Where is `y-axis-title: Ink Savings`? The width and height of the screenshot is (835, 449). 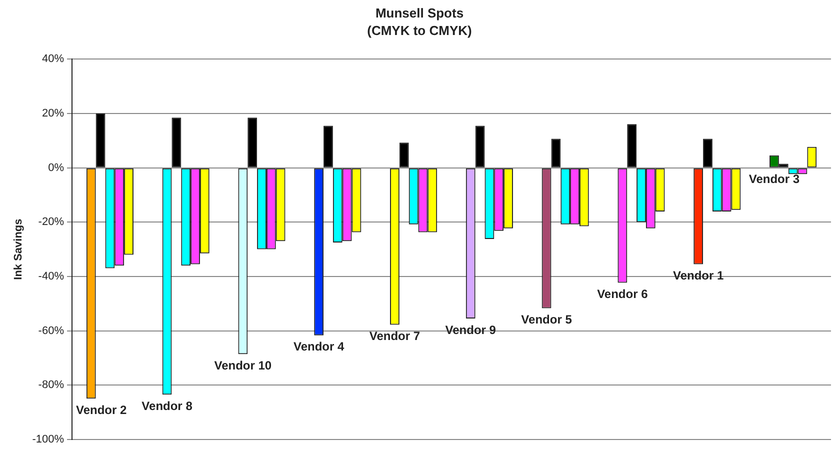 y-axis-title: Ink Savings is located at coordinates (18, 249).